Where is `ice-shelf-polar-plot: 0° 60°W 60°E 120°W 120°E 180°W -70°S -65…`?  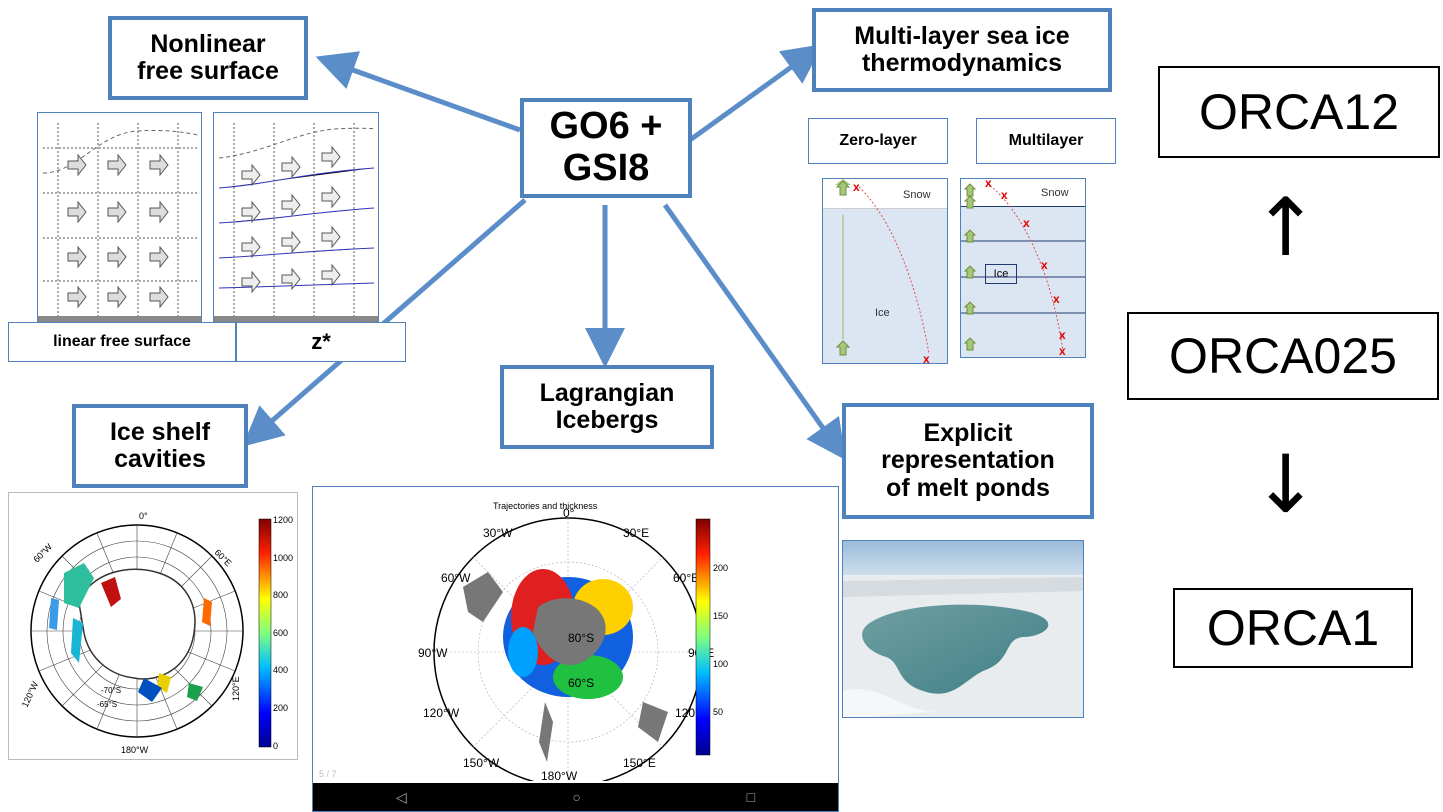 ice-shelf-polar-plot: 0° 60°W 60°E 120°W 120°E 180°W -70°S -65… is located at coordinates (156, 633).